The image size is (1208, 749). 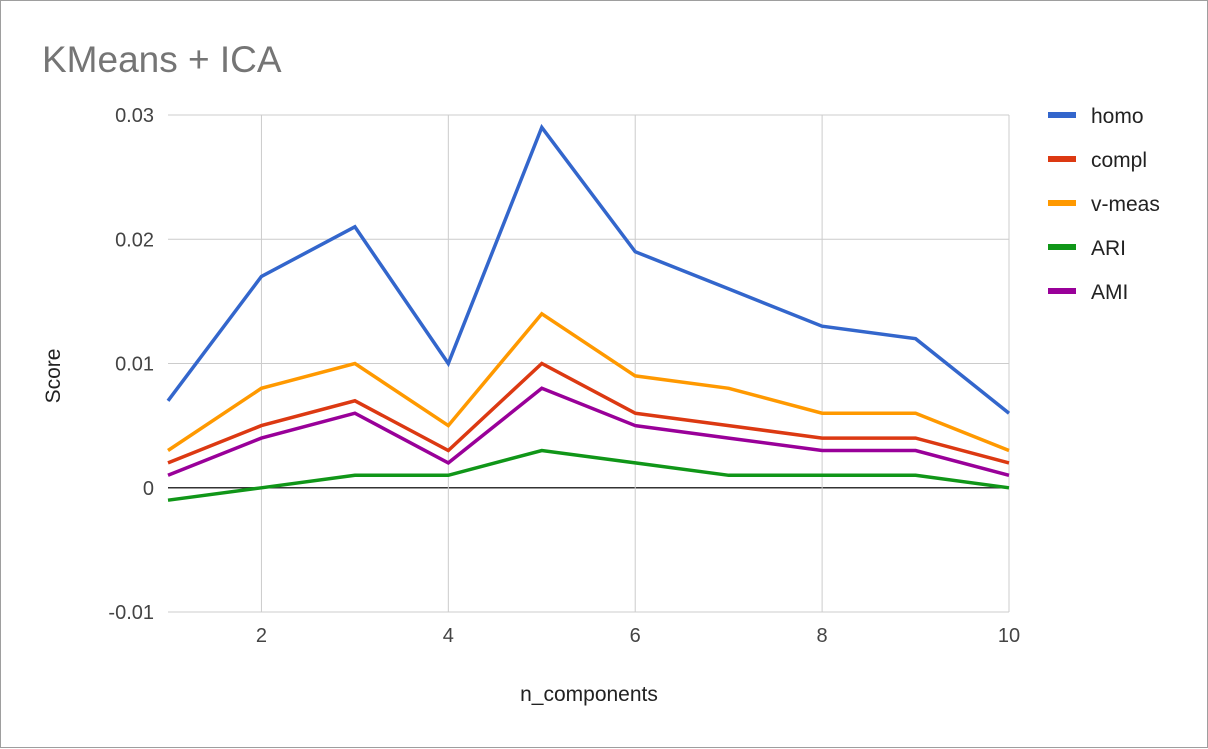 I want to click on x-tick-label: 8, so click(x=822, y=636).